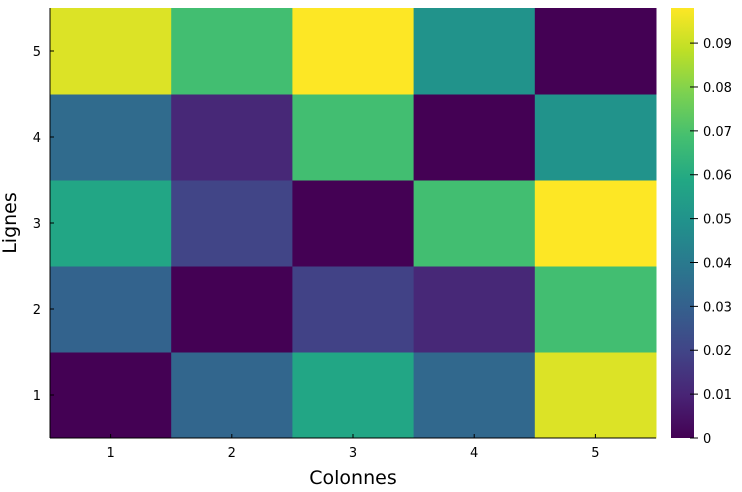  I want to click on y-tick-label: 3, so click(37, 224).